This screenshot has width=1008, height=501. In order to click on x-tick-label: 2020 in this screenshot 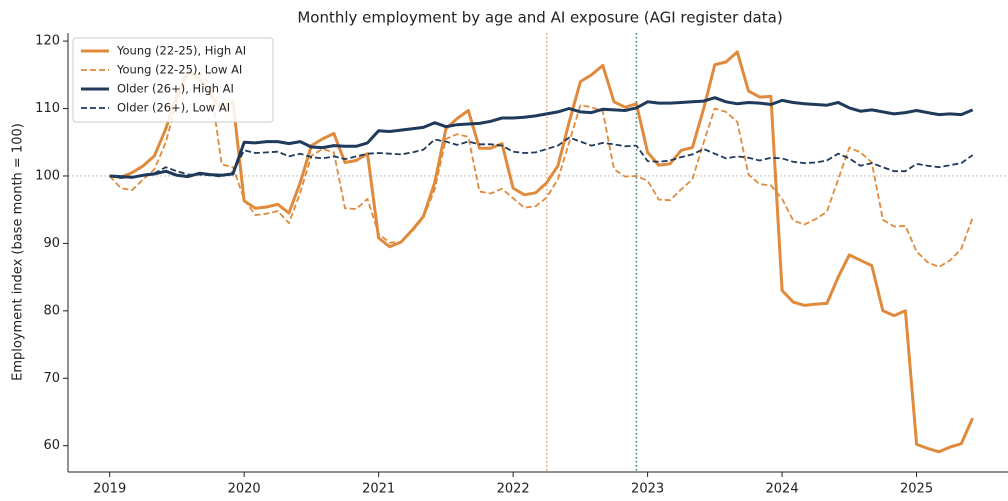, I will do `click(244, 489)`.